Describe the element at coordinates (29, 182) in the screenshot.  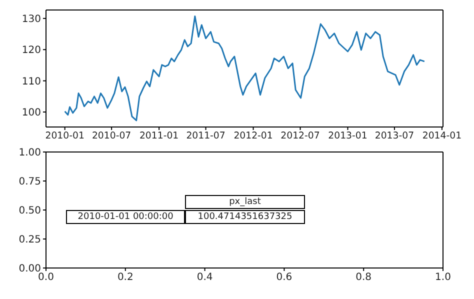
I see `y-tick-label: 0.75` at that location.